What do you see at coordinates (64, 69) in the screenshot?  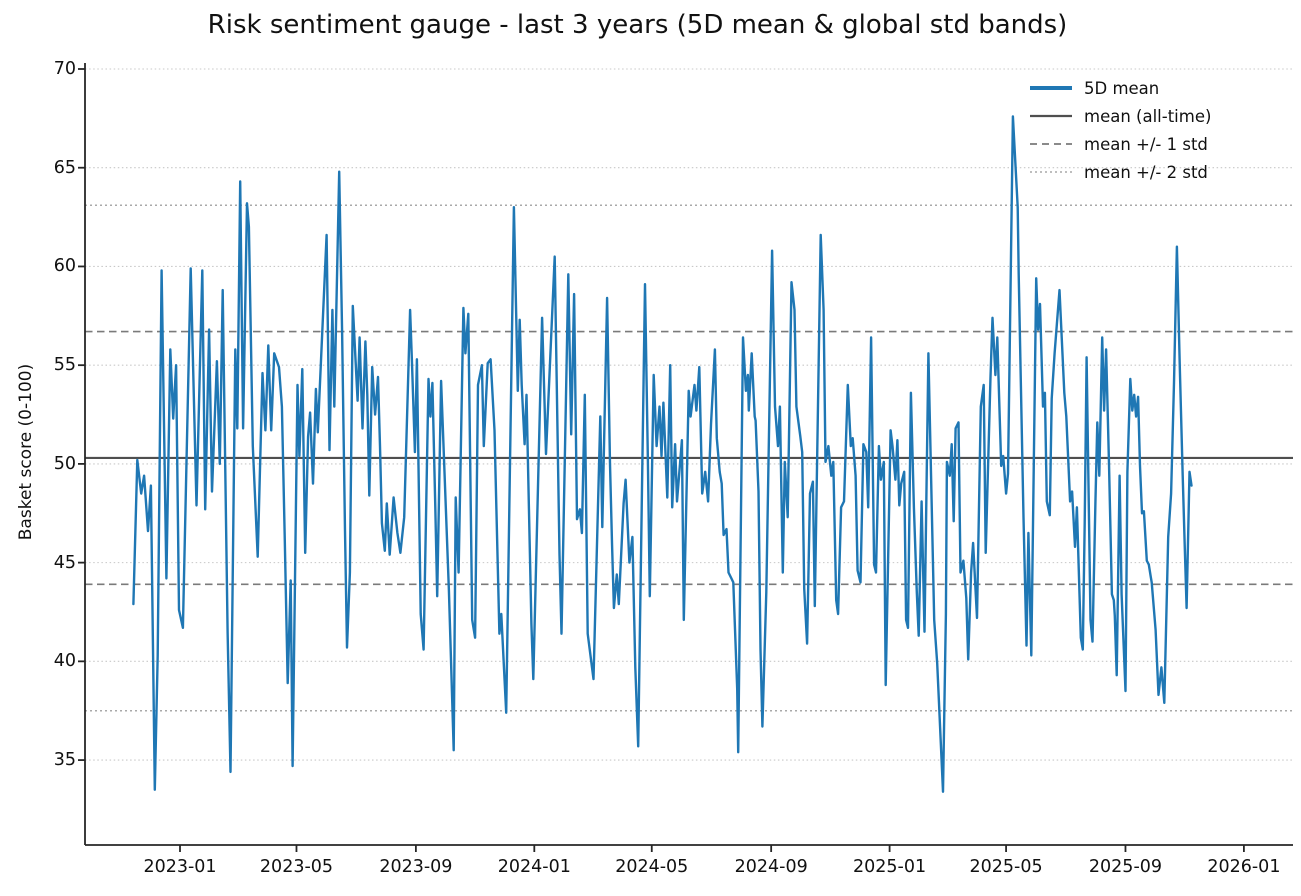 I see `y-tick-label: 70` at bounding box center [64, 69].